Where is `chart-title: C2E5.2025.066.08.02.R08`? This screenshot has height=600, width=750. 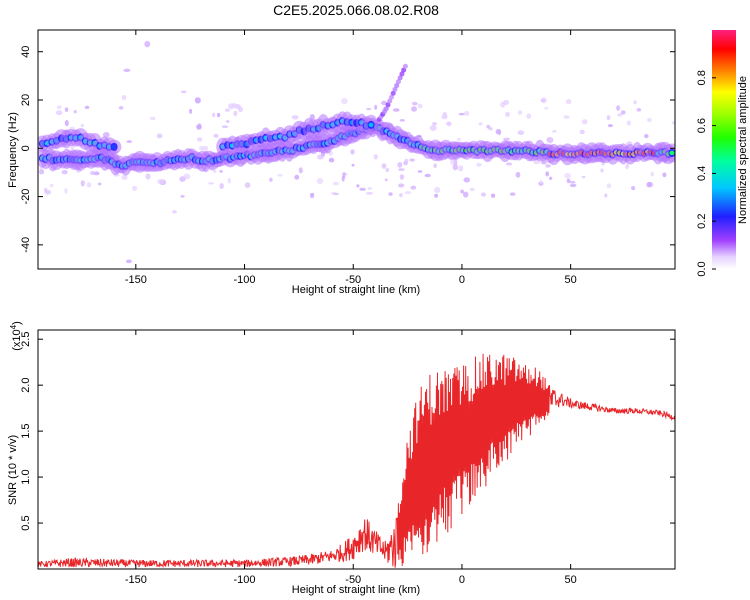
chart-title: C2E5.2025.066.08.02.R08 is located at coordinates (356, 10).